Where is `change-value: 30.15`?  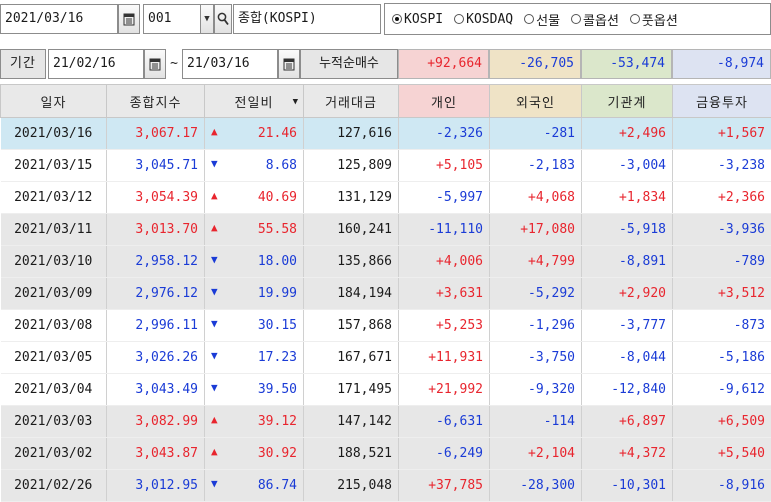 change-value: 30.15 is located at coordinates (277, 325).